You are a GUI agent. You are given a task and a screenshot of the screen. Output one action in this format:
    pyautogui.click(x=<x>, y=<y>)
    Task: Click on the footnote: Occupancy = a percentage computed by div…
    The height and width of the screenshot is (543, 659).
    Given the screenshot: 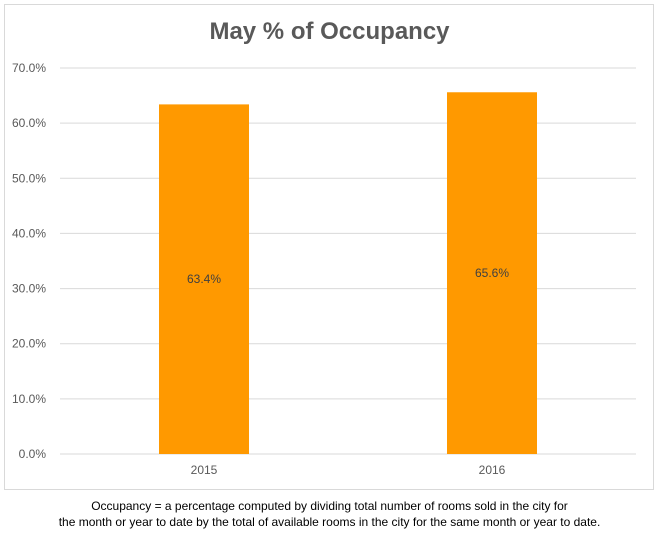 What is the action you would take?
    pyautogui.click(x=329, y=514)
    